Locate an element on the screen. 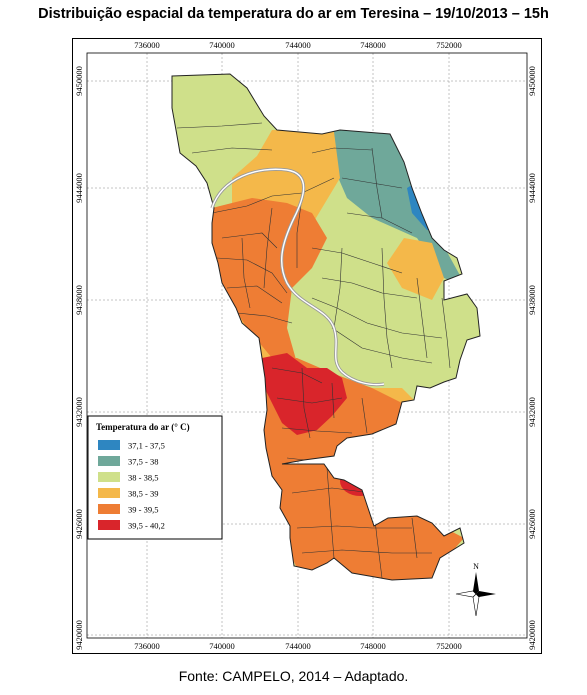 The width and height of the screenshot is (587, 695). legend-label-3: 38 - 38,5 is located at coordinates (143, 478).